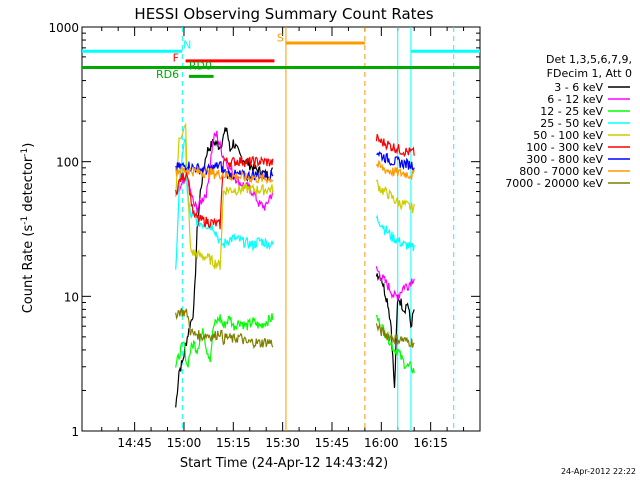  What do you see at coordinates (332, 443) in the screenshot?
I see `x-tick-label-4: 15:45` at bounding box center [332, 443].